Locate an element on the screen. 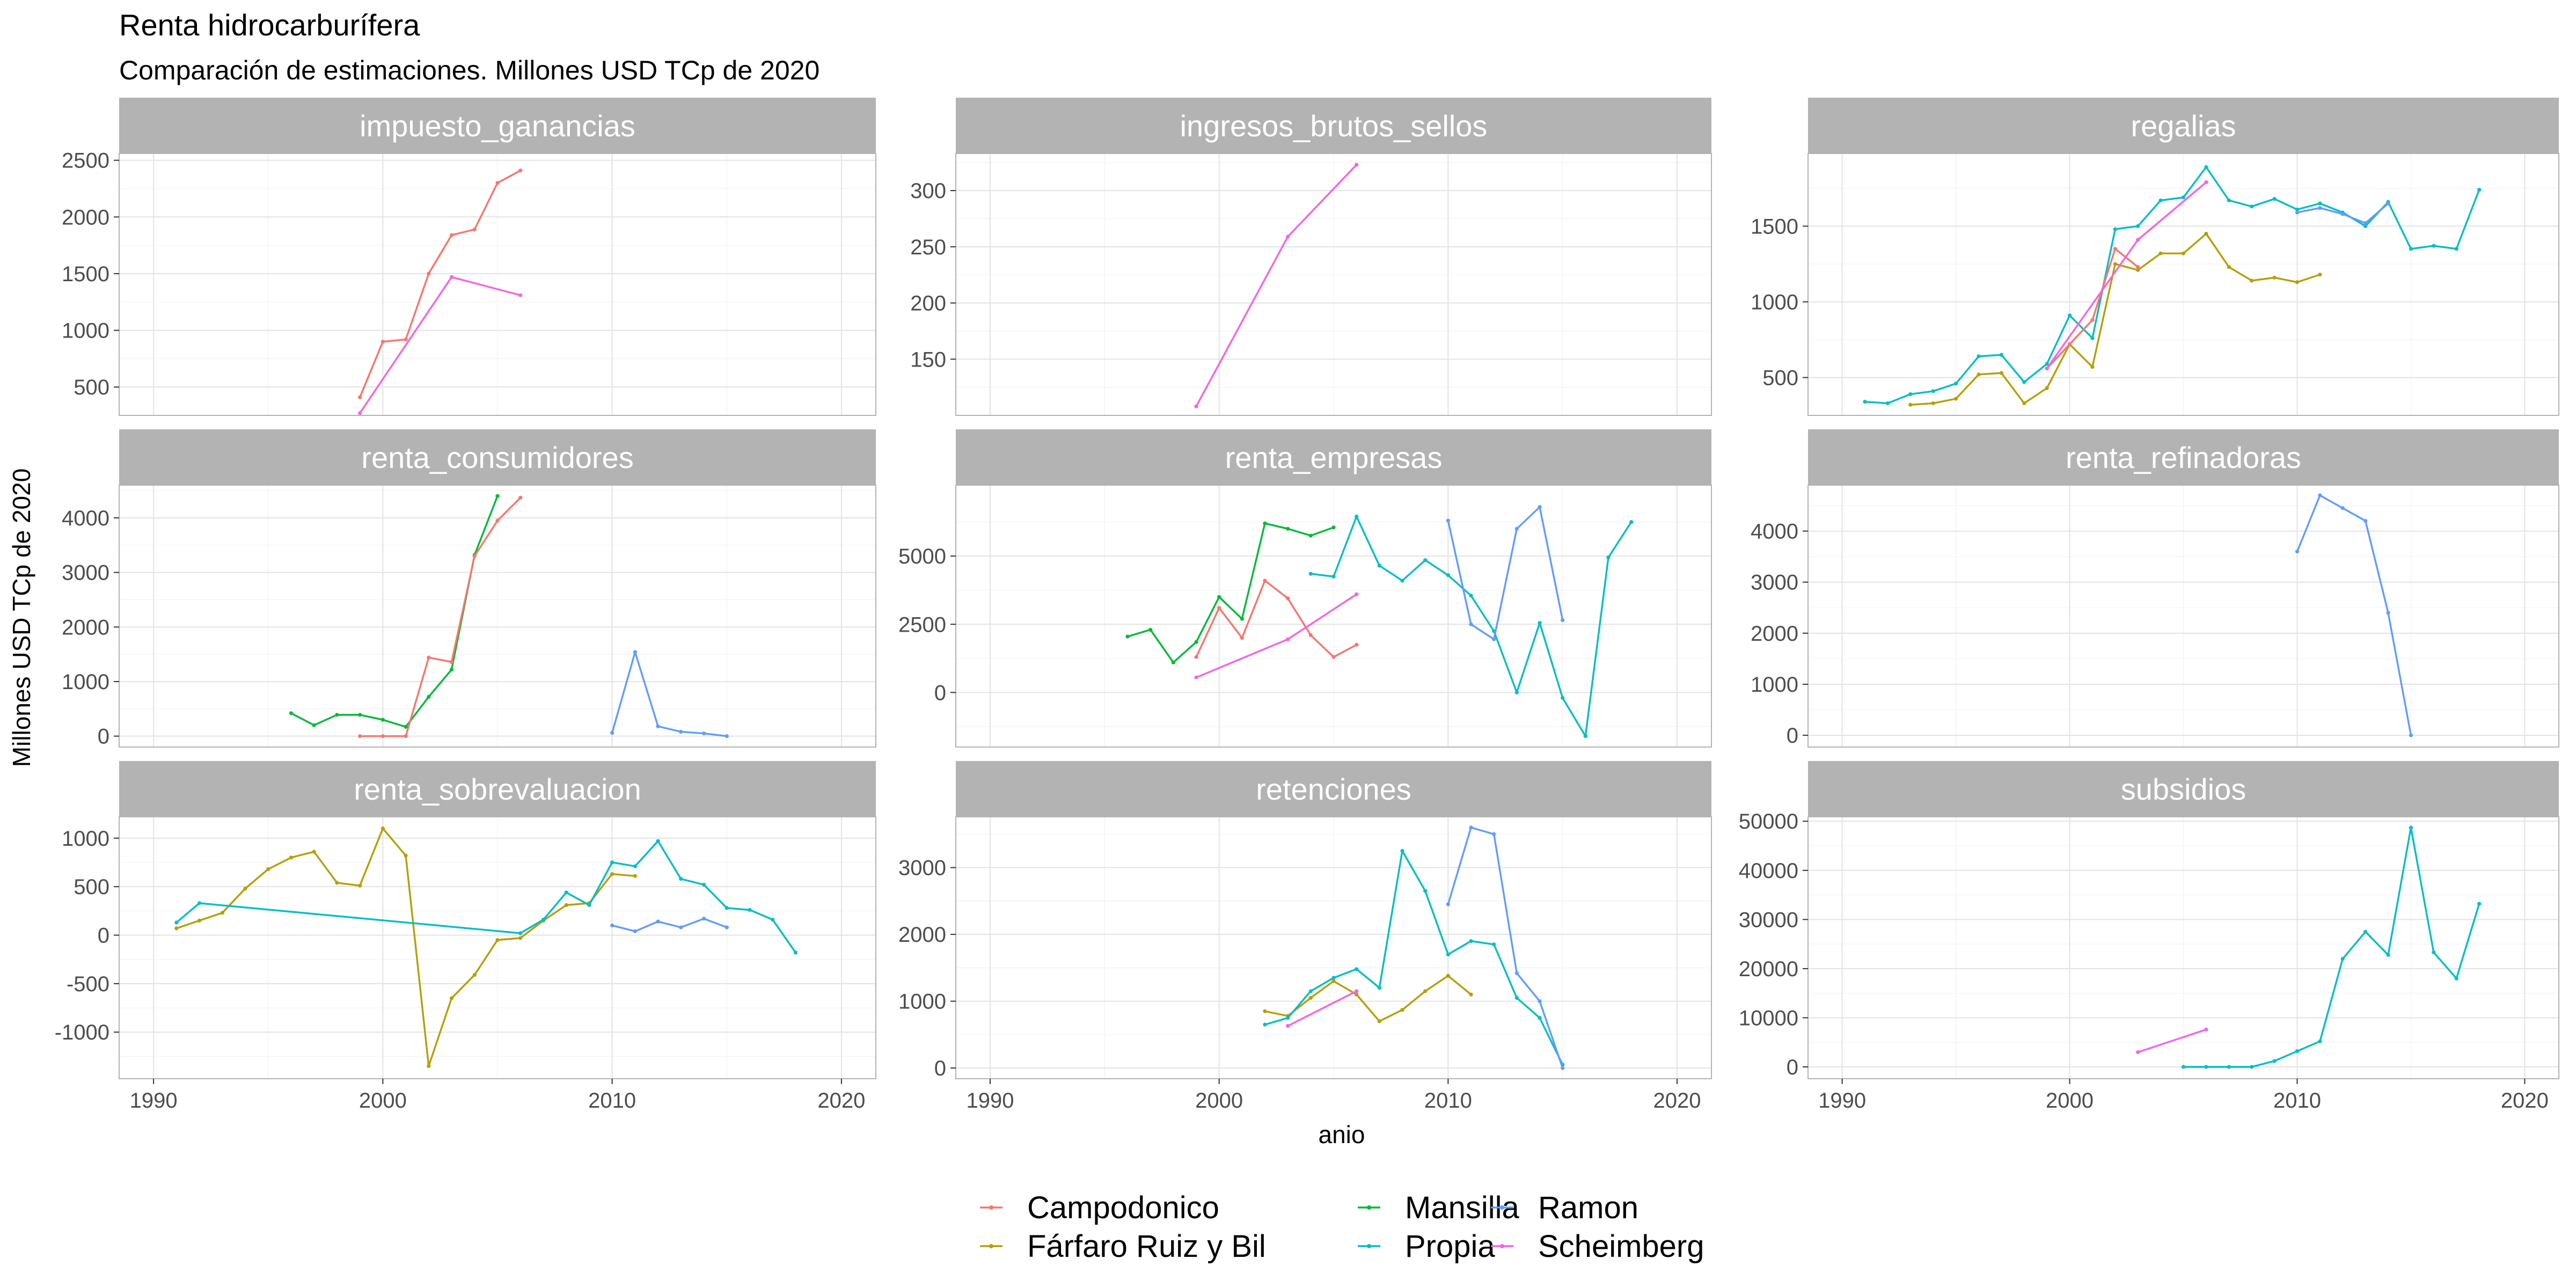 This screenshot has width=2576, height=1288. legend-label: Propia is located at coordinates (1450, 1246).